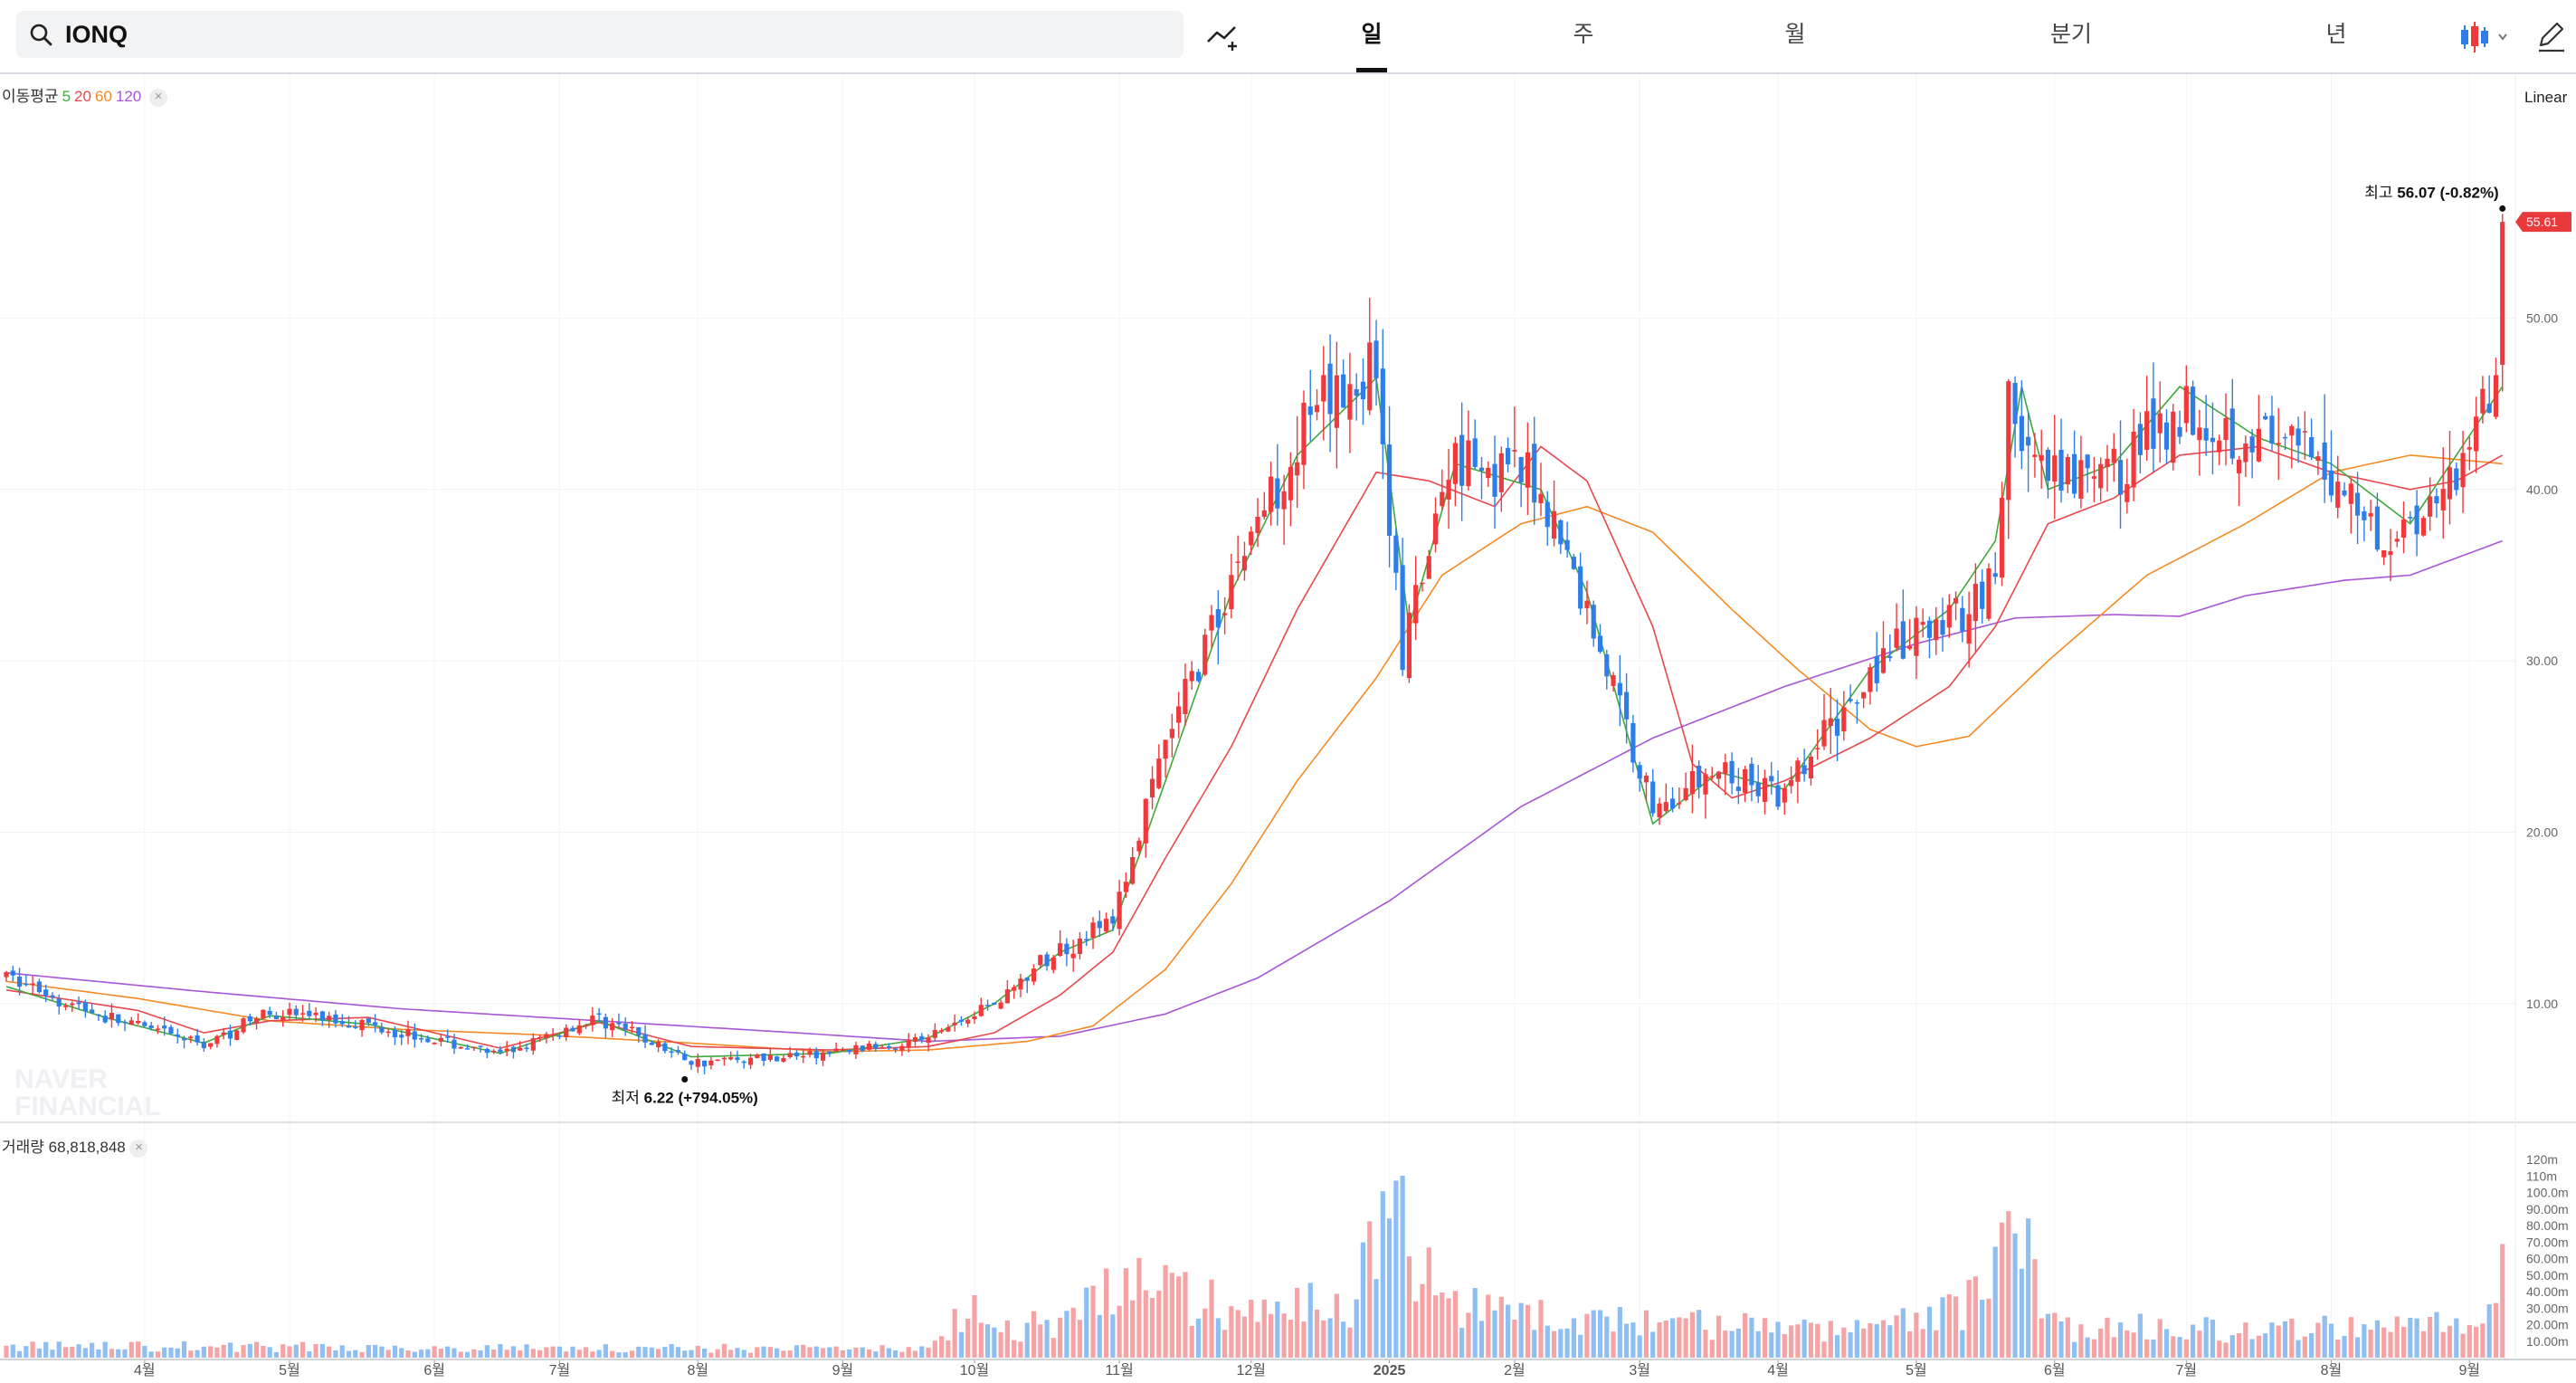 The width and height of the screenshot is (2576, 1383). Describe the element at coordinates (608, 35) in the screenshot. I see `search-input` at that location.